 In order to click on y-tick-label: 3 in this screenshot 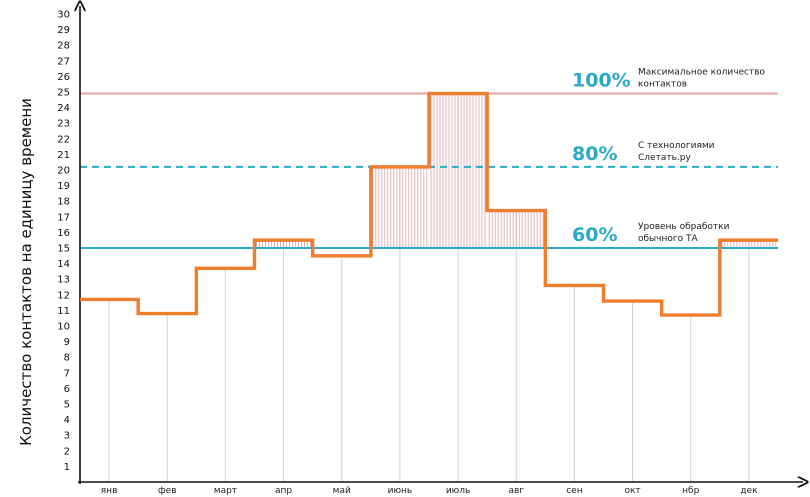, I will do `click(67, 436)`.